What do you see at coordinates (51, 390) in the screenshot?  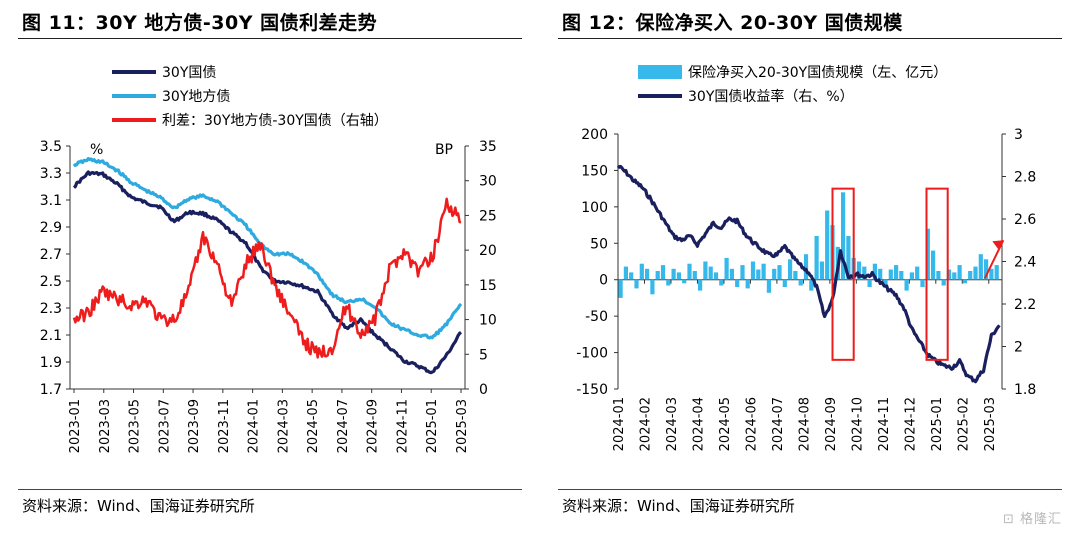 I see `left-y-tick-label: 1.7` at bounding box center [51, 390].